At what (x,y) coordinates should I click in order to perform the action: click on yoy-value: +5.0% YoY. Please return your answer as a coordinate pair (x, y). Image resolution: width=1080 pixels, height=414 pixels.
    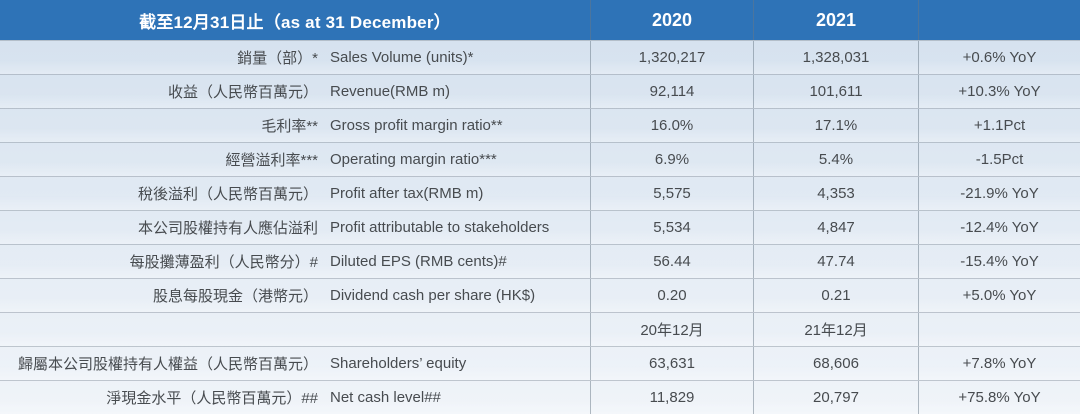
    Looking at the image, I should click on (999, 295).